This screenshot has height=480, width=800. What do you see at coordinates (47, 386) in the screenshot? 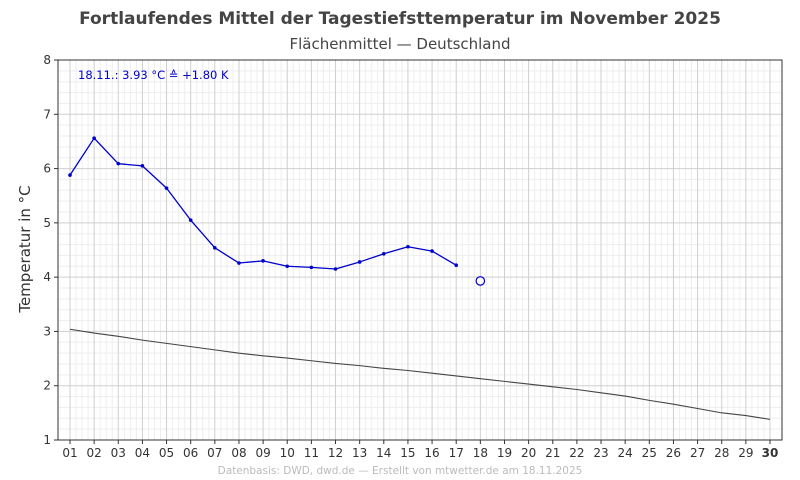
I see `y-tick-label: 2` at bounding box center [47, 386].